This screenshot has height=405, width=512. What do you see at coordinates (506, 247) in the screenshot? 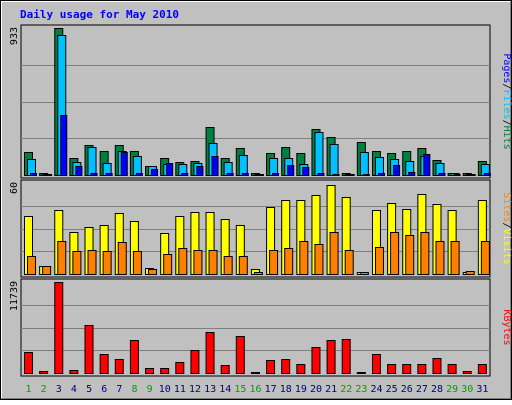
I see `series-label-part: Visits` at bounding box center [506, 247].